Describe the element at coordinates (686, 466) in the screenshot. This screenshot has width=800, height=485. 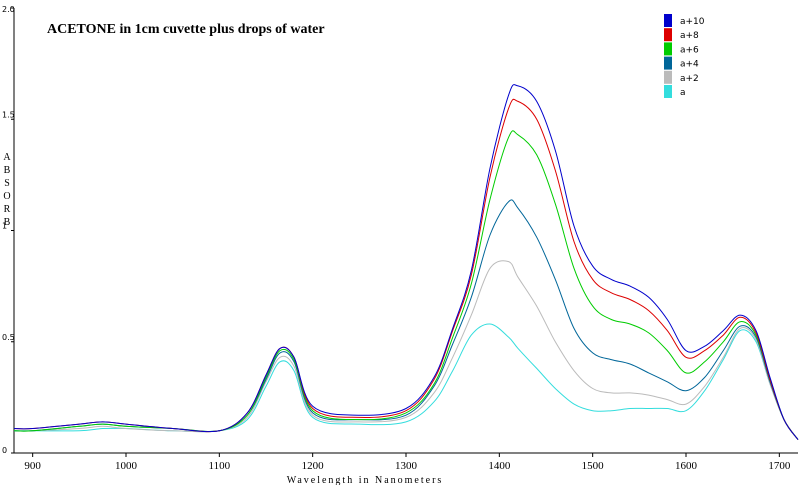
I see `x-tick-label: 1600` at that location.